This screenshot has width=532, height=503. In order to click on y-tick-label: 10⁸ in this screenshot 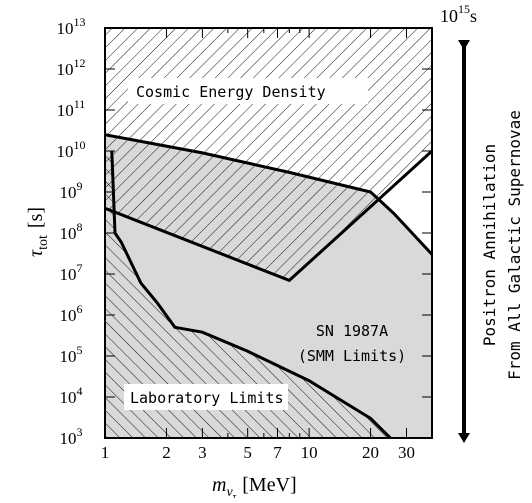, I will do `click(71, 231)`.